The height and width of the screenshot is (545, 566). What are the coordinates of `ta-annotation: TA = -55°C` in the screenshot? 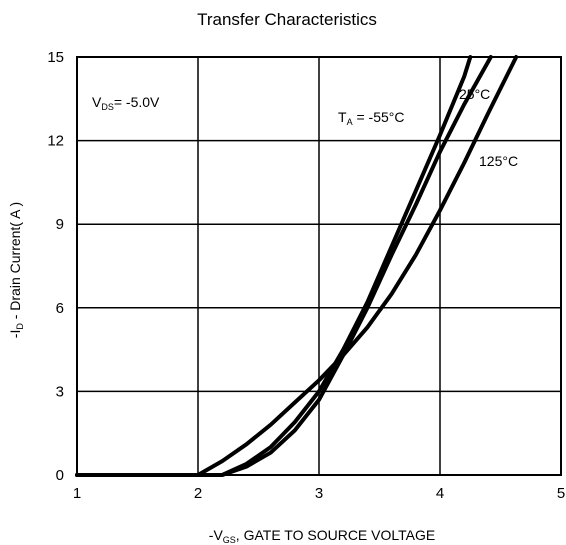 It's located at (371, 118).